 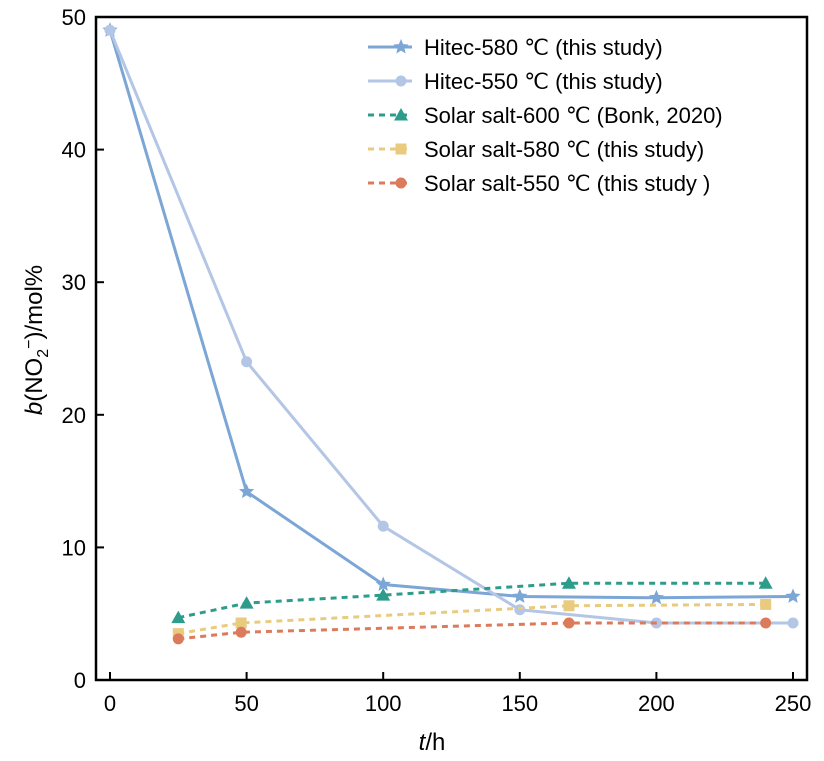 What do you see at coordinates (383, 703) in the screenshot?
I see `x-tick-label: 100` at bounding box center [383, 703].